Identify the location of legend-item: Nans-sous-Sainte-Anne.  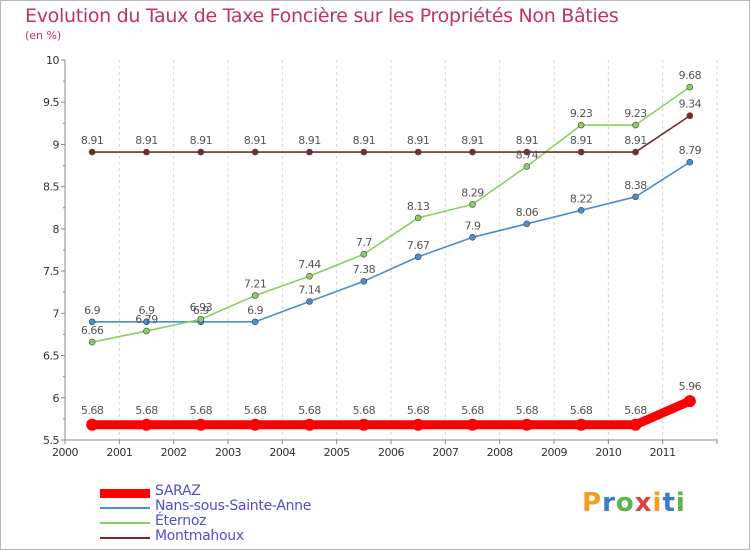
(260, 507).